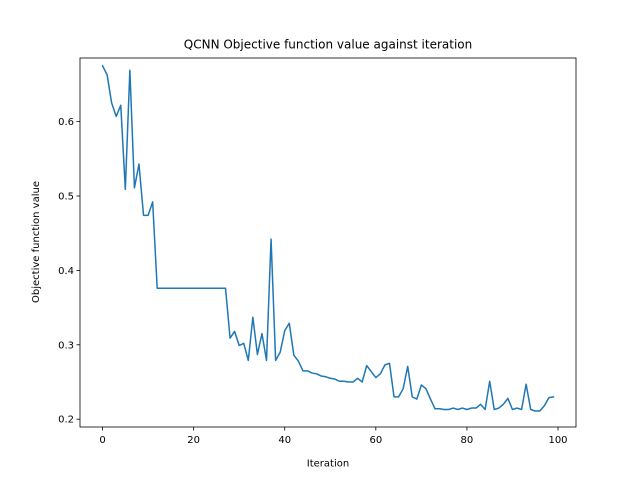 This screenshot has height=480, width=640. I want to click on x-tick-label: 60, so click(375, 440).